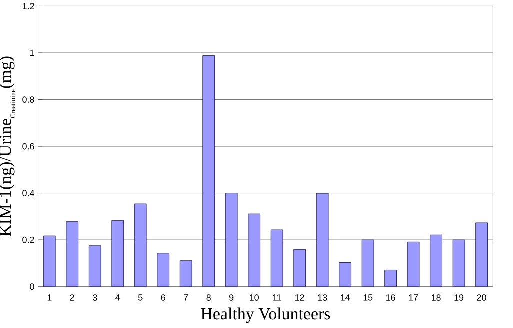 The height and width of the screenshot is (328, 513). What do you see at coordinates (163, 297) in the screenshot?
I see `x-tick-label: 6` at bounding box center [163, 297].